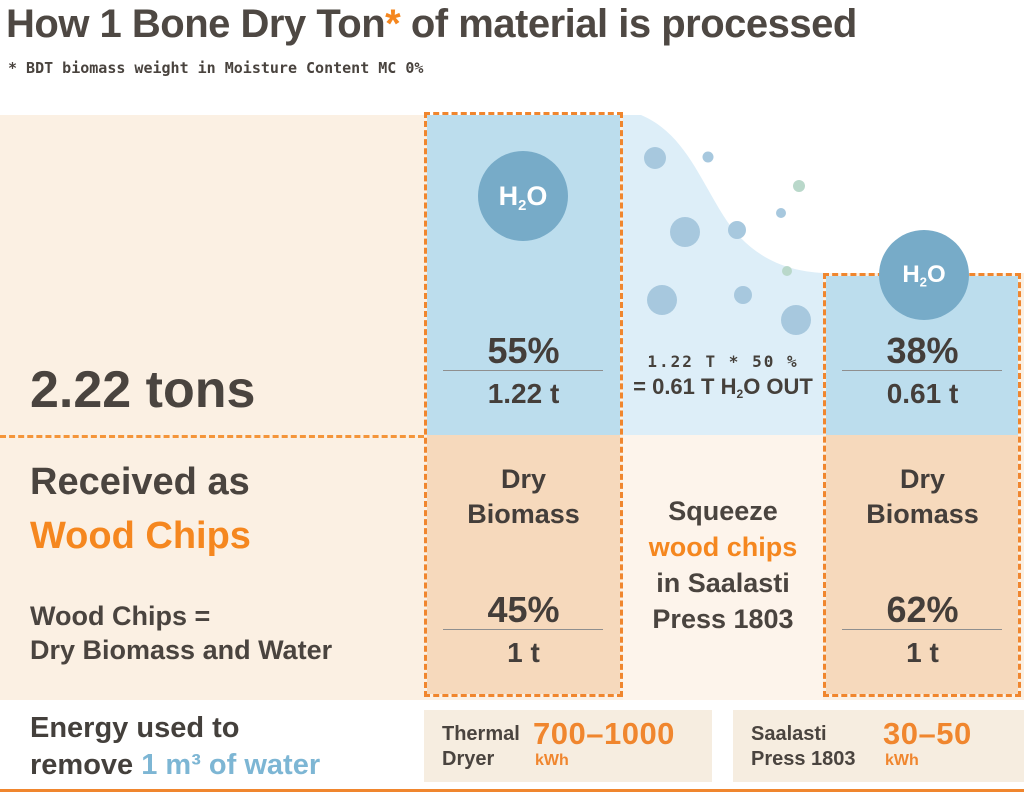 This screenshot has height=795, width=1024. Describe the element at coordinates (922, 370) in the screenshot. I see `press-water-divider` at that location.